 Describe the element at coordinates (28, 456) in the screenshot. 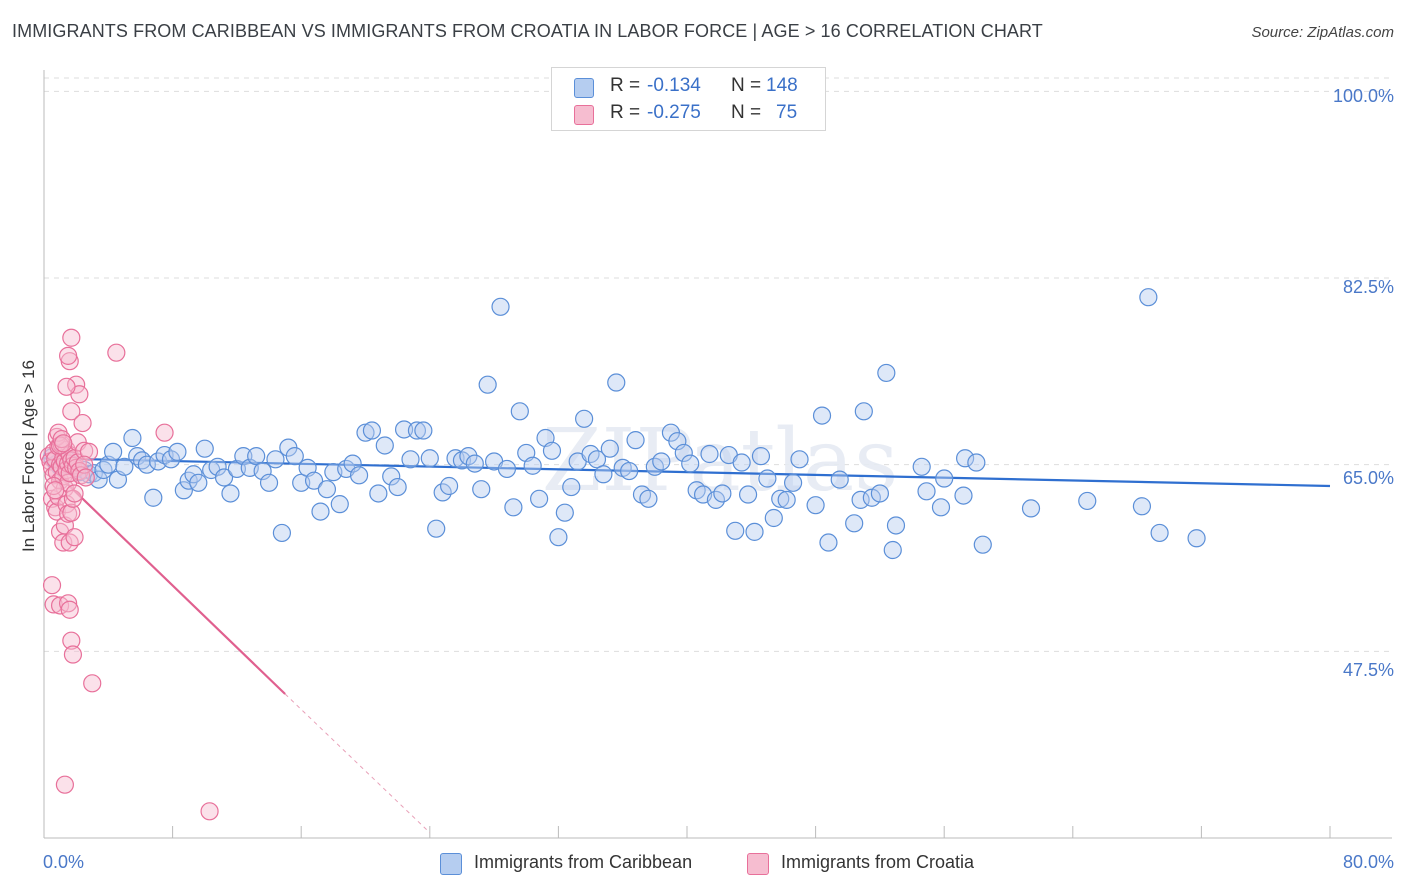

I see `y-axis-label: In Labor Force | Age > 16` at that location.